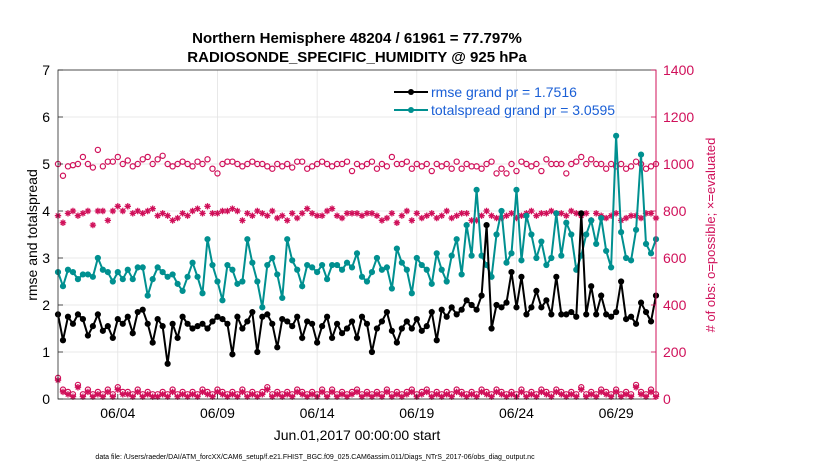 Image resolution: width=830 pixels, height=470 pixels. I want to click on y-right-tick-label: 1400, so click(678, 70).